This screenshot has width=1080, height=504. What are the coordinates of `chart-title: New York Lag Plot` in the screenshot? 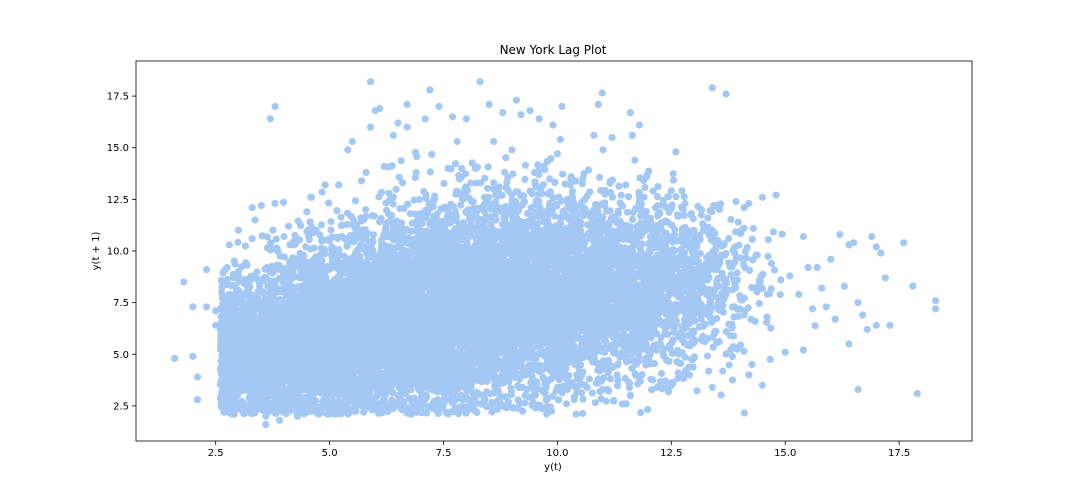 It's located at (553, 50).